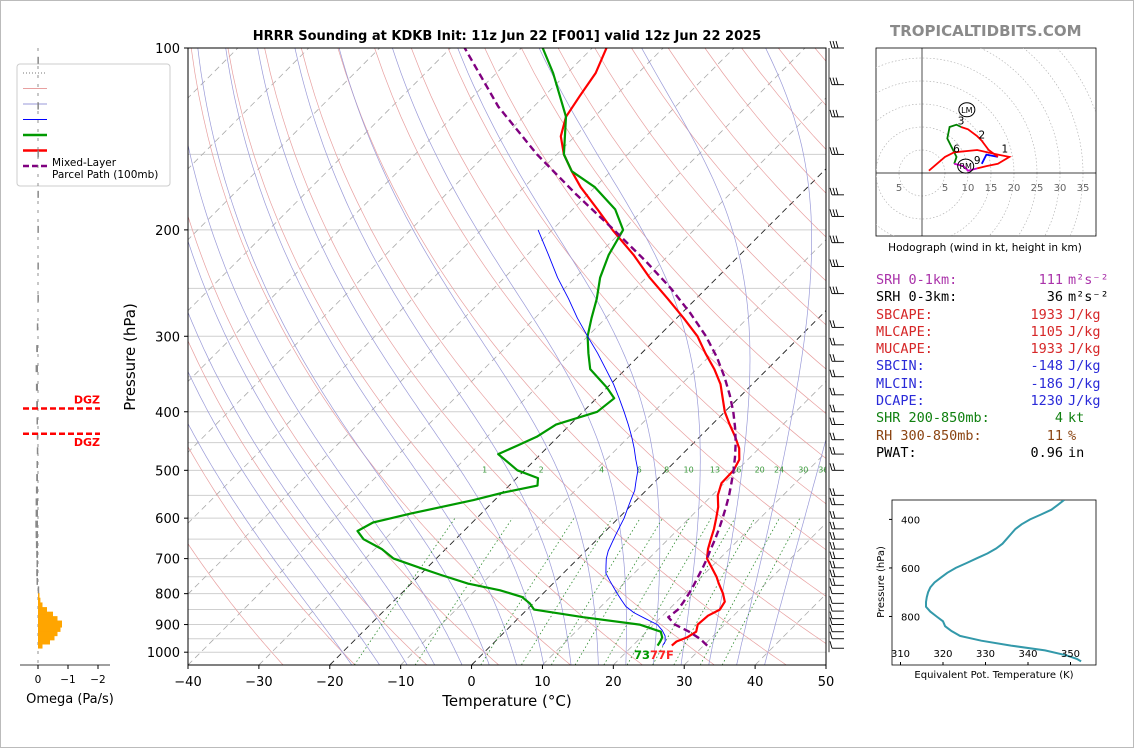 The width and height of the screenshot is (1134, 748). Describe the element at coordinates (97, 680) in the screenshot. I see `omega-tick-label: −2` at that location.